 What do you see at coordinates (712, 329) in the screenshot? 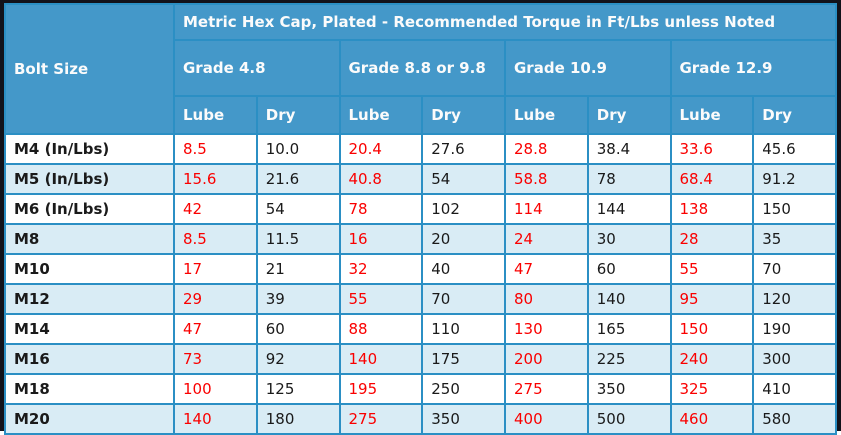
I see `lube-torque-value: 150` at bounding box center [712, 329].